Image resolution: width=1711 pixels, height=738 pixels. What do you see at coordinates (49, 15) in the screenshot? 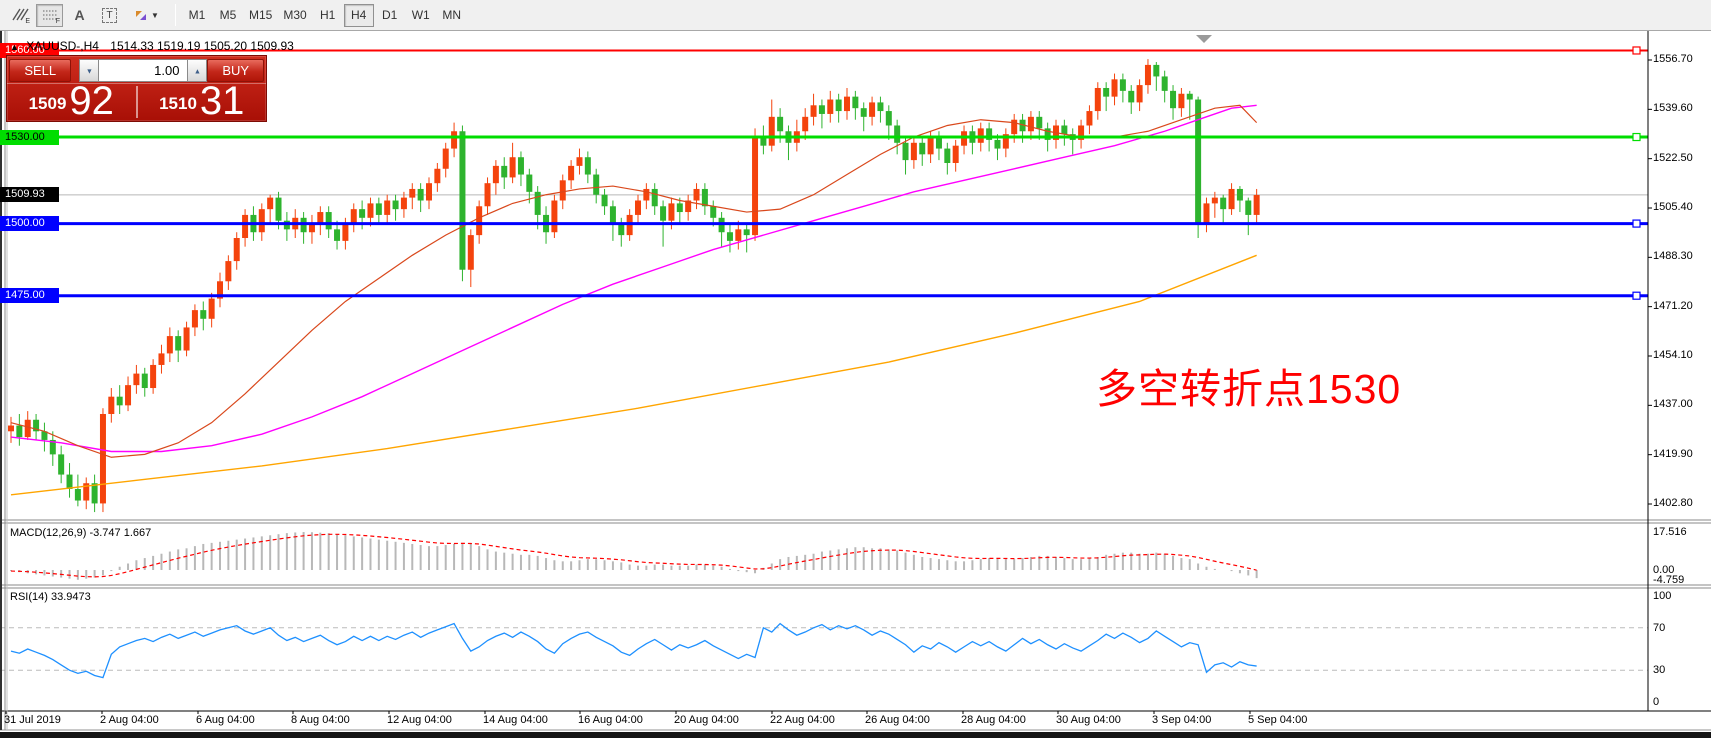
I see `grid-f-icon: F` at bounding box center [49, 15].